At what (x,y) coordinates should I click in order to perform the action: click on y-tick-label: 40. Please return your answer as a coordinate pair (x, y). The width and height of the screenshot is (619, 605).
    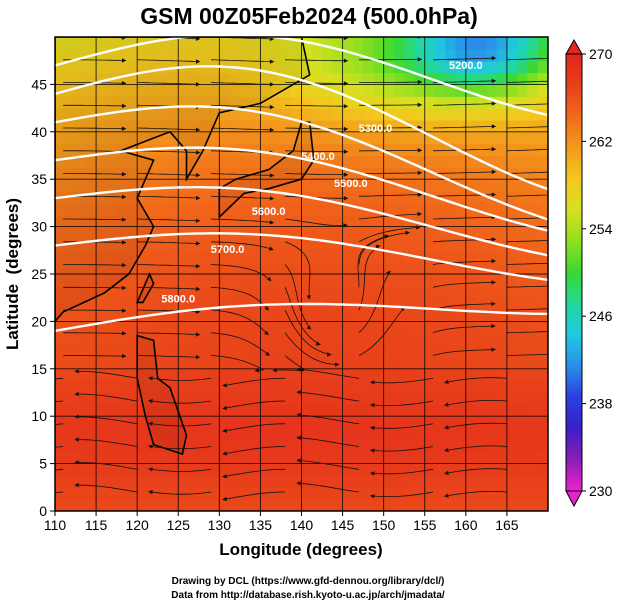
    Looking at the image, I should click on (39, 132).